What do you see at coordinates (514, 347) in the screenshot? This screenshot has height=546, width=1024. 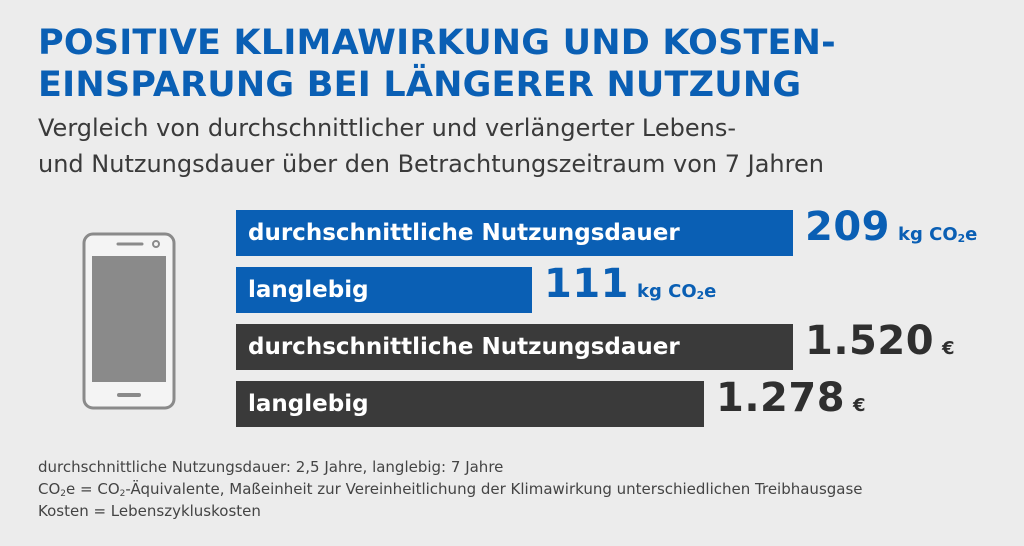 I see `cost-bar: durchschnittliche Nutzungsdauer` at bounding box center [514, 347].